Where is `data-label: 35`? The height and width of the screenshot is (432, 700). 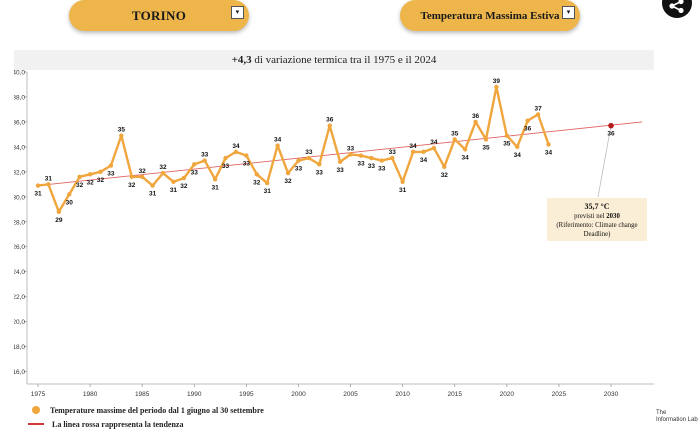 data-label: 35 is located at coordinates (122, 130).